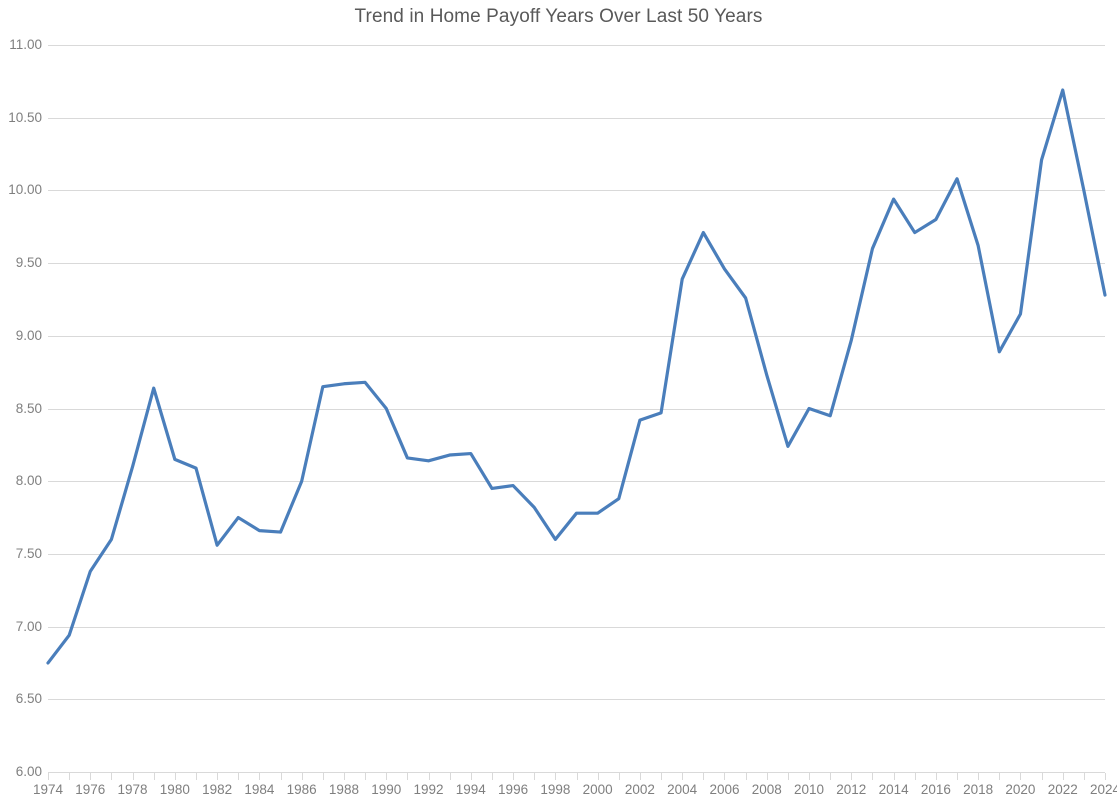  What do you see at coordinates (1062, 789) in the screenshot?
I see `x-axis-tick-label: 2022` at bounding box center [1062, 789].